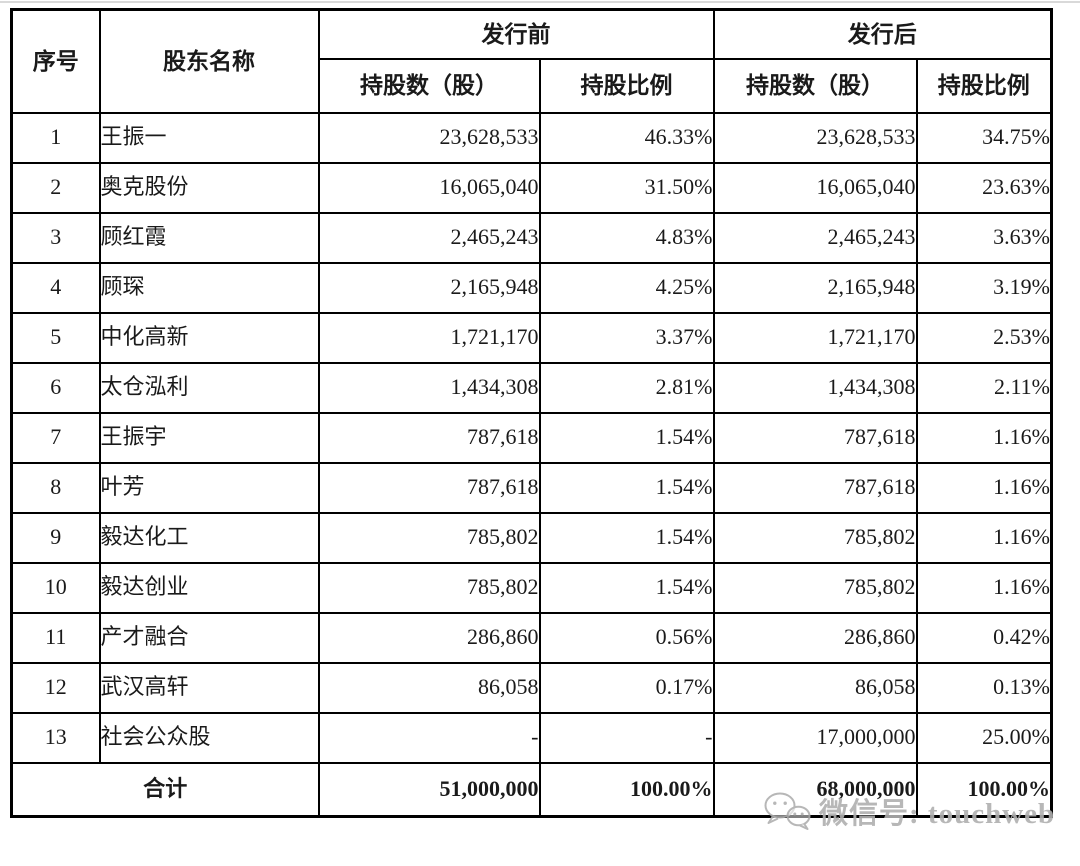 The image size is (1080, 866). I want to click on table-row: 3 顾红霞 2,465,243 4.83% 2,465,243 3.63%, so click(531, 237).